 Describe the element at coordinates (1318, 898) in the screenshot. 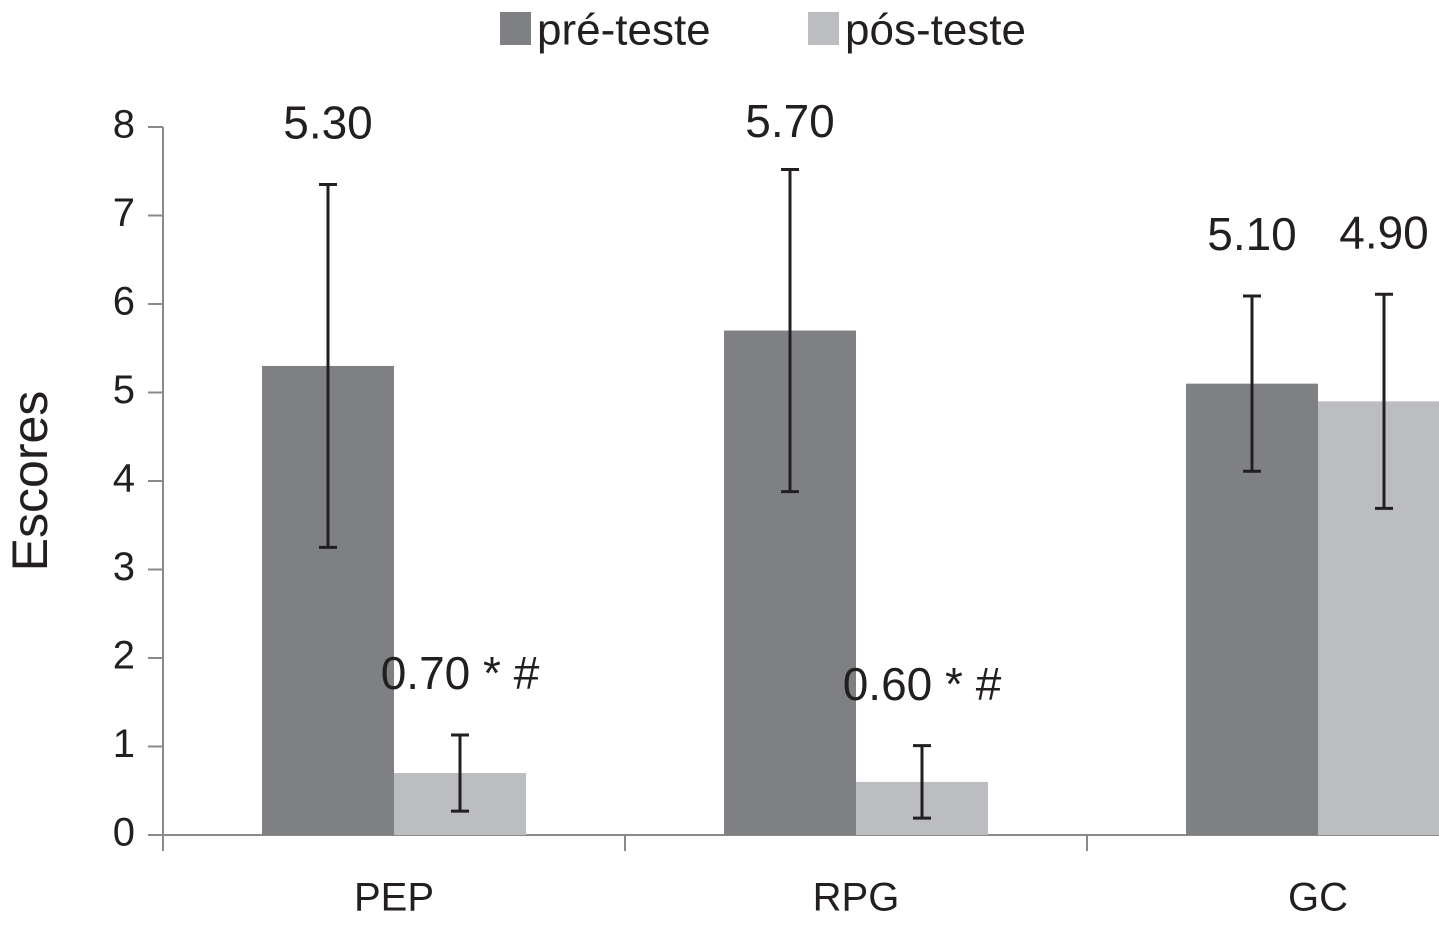

I see `x-tick-label: GC` at that location.